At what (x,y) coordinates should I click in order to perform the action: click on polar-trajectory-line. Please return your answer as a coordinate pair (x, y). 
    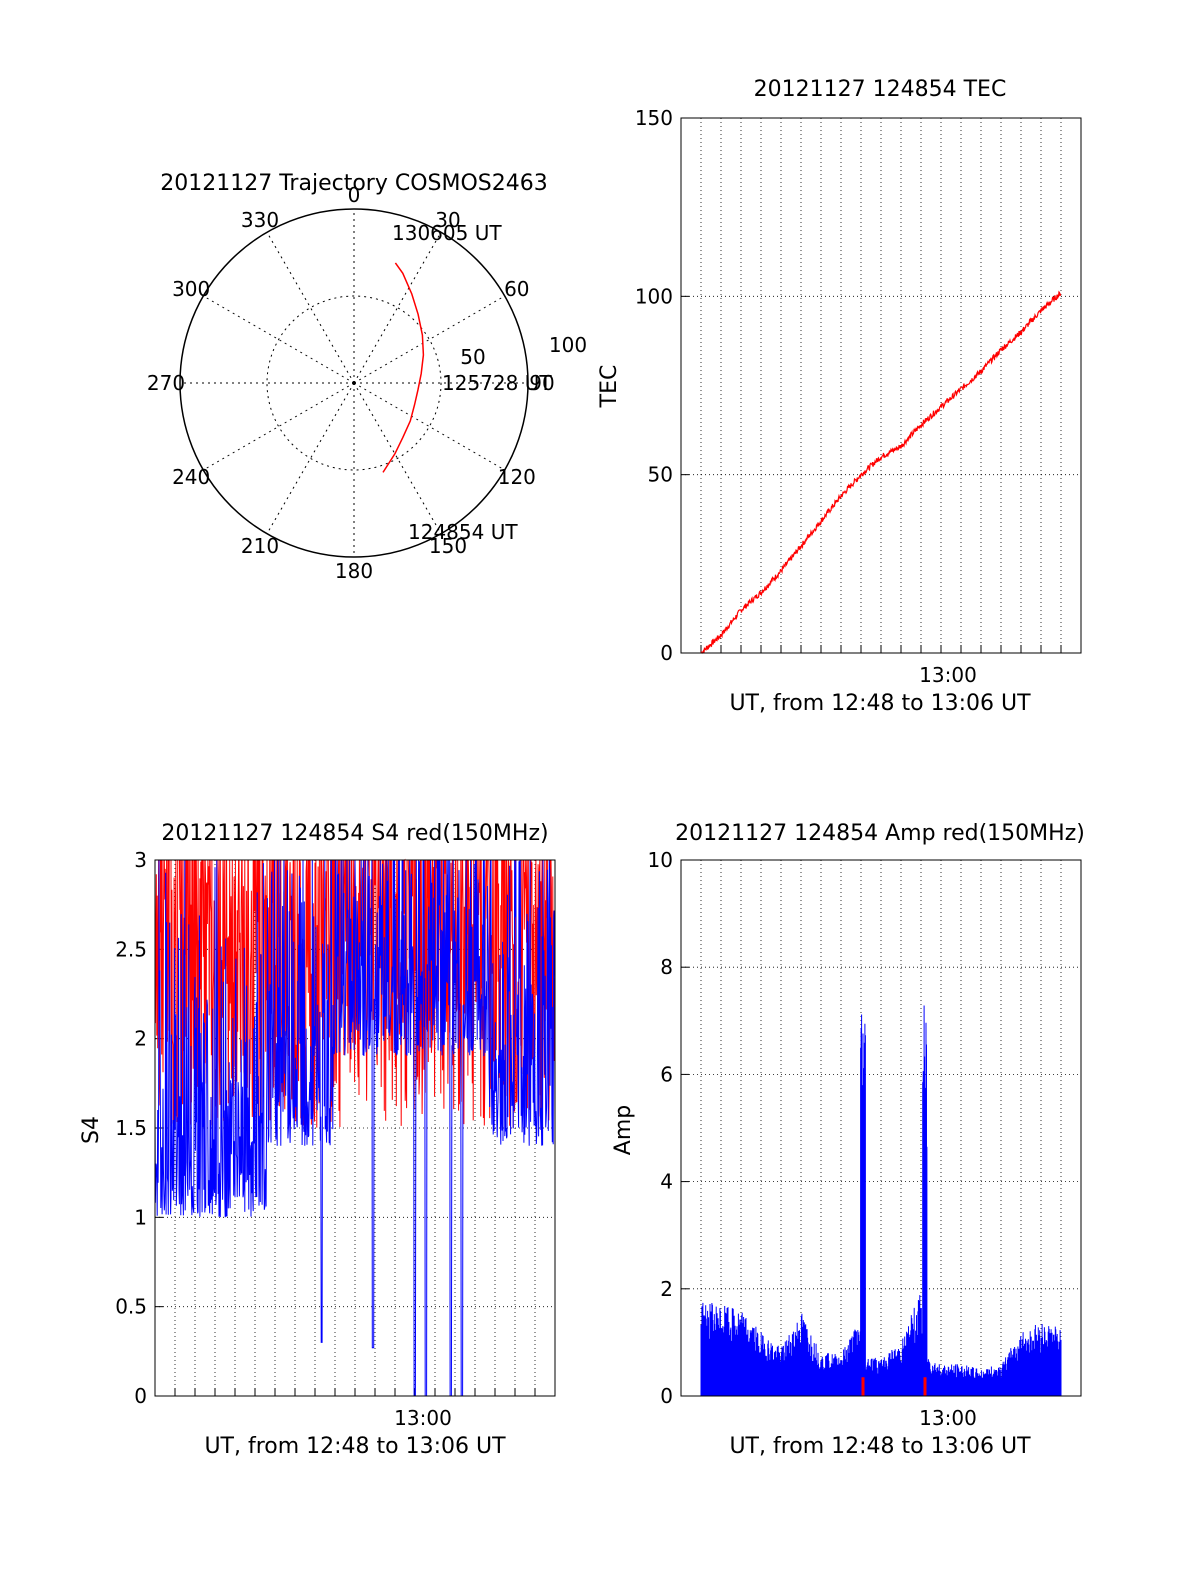
    Looking at the image, I should click on (403, 367).